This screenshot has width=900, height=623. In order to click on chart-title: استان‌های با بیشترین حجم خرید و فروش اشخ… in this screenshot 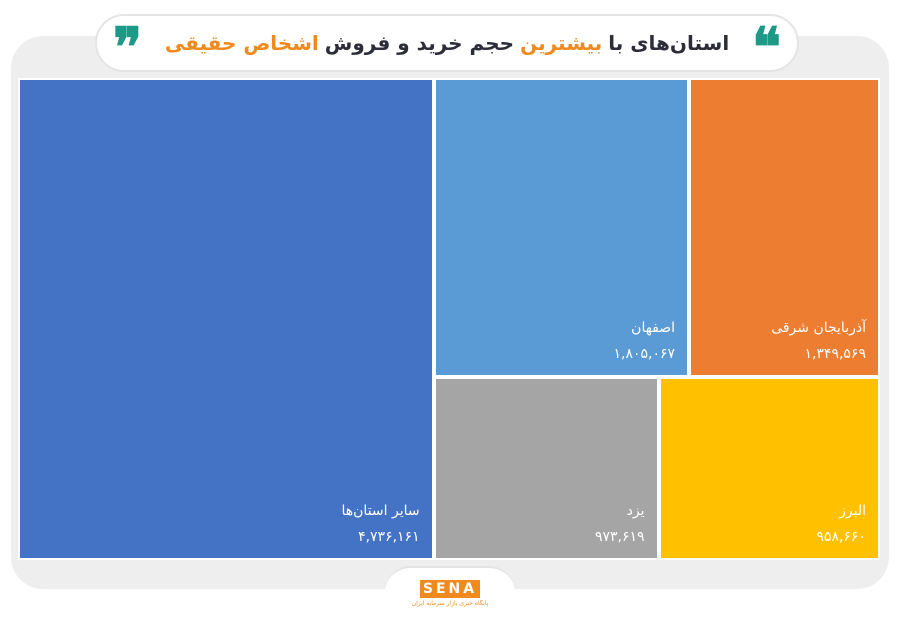, I will do `click(447, 43)`.